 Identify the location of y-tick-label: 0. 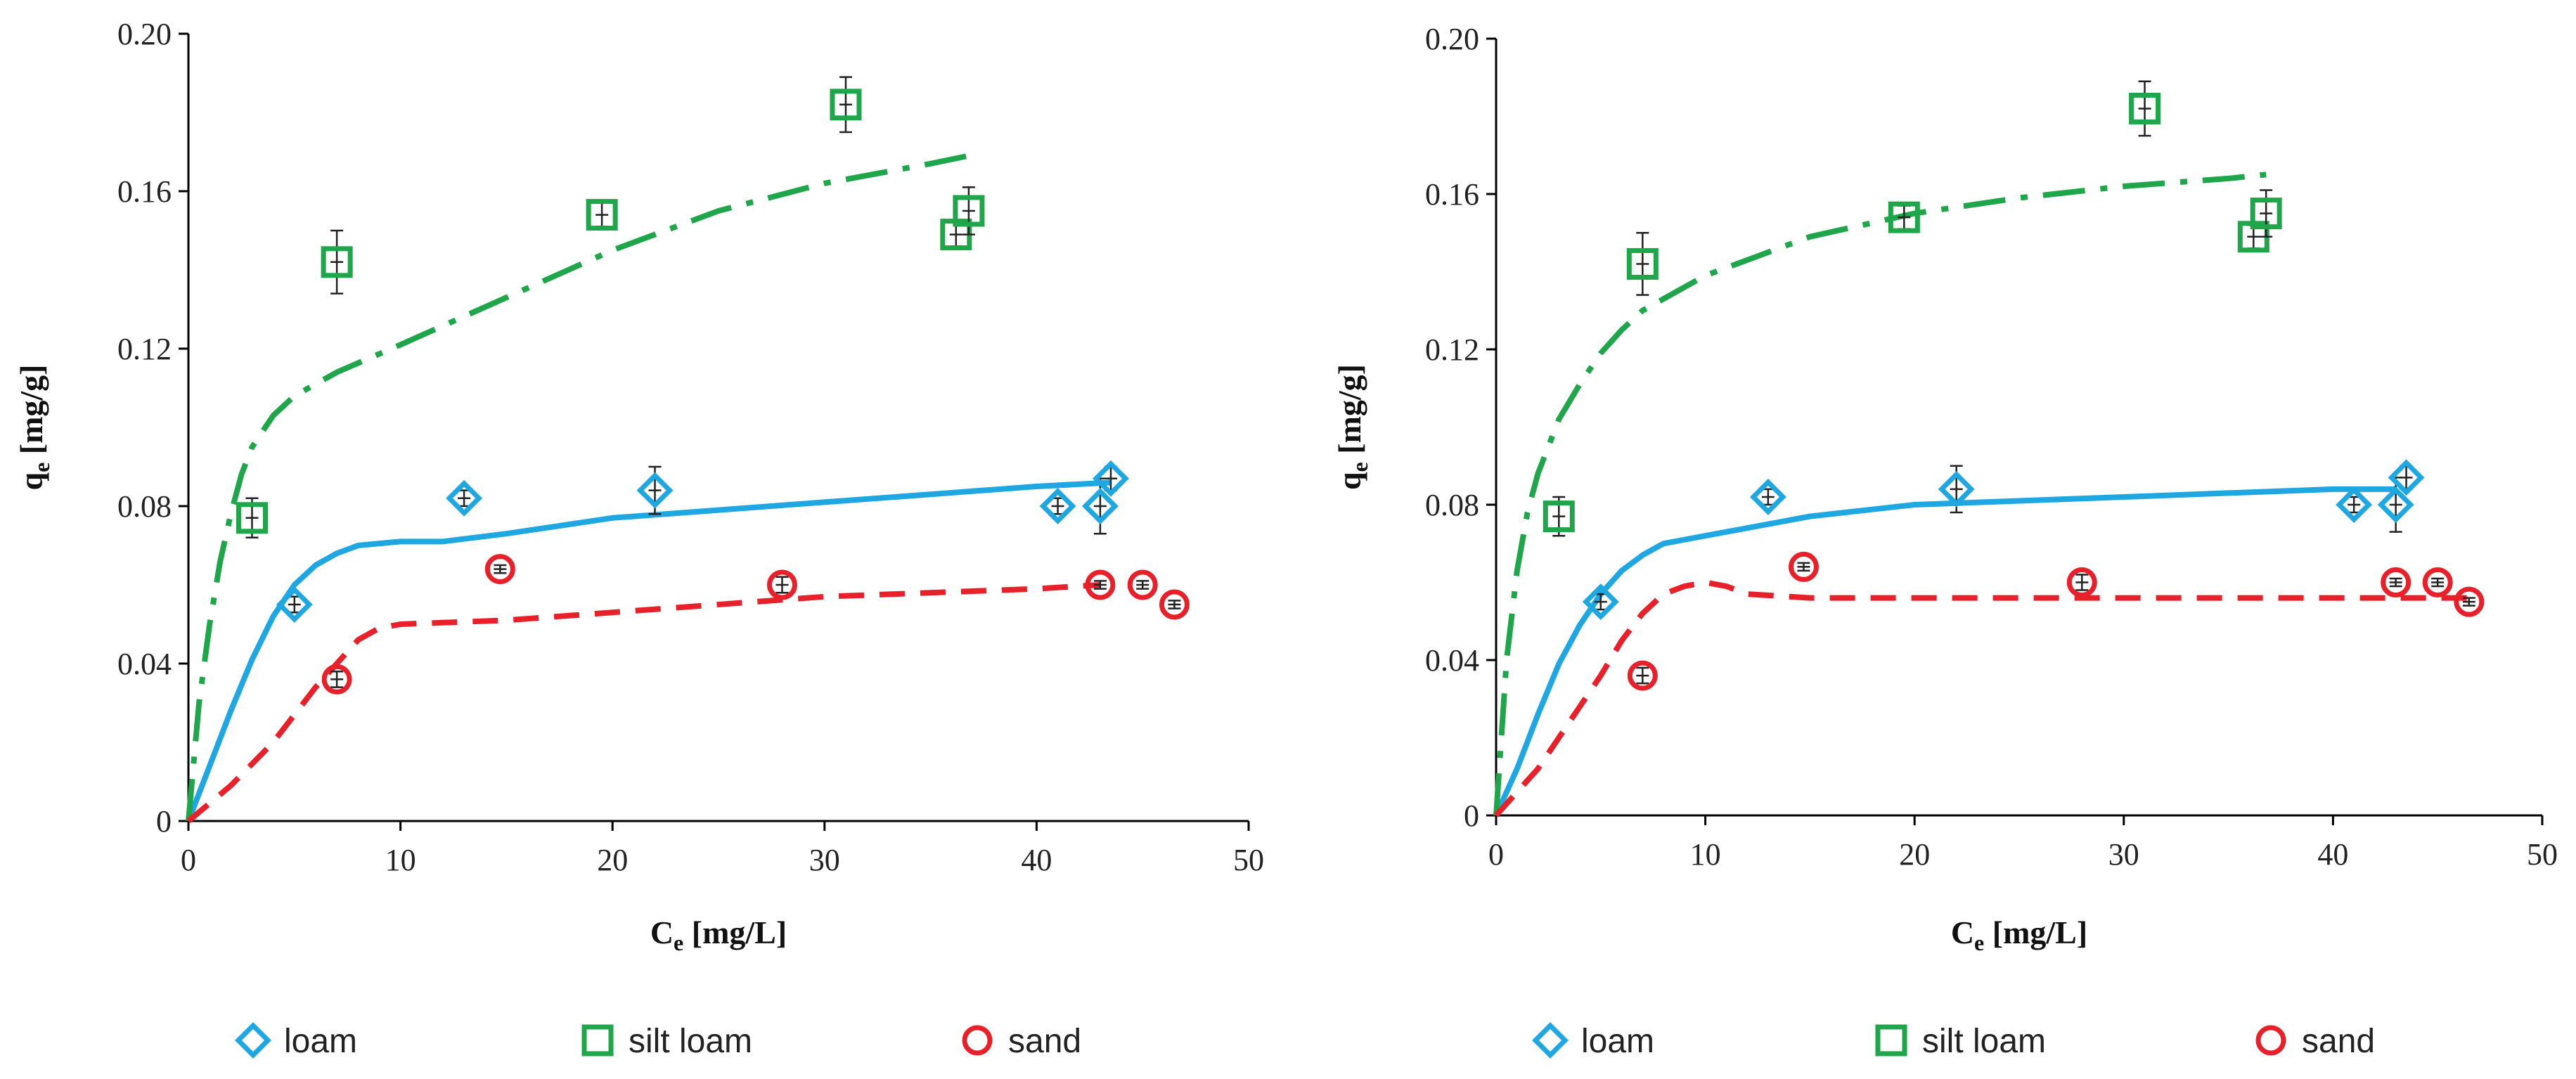
(1471, 816).